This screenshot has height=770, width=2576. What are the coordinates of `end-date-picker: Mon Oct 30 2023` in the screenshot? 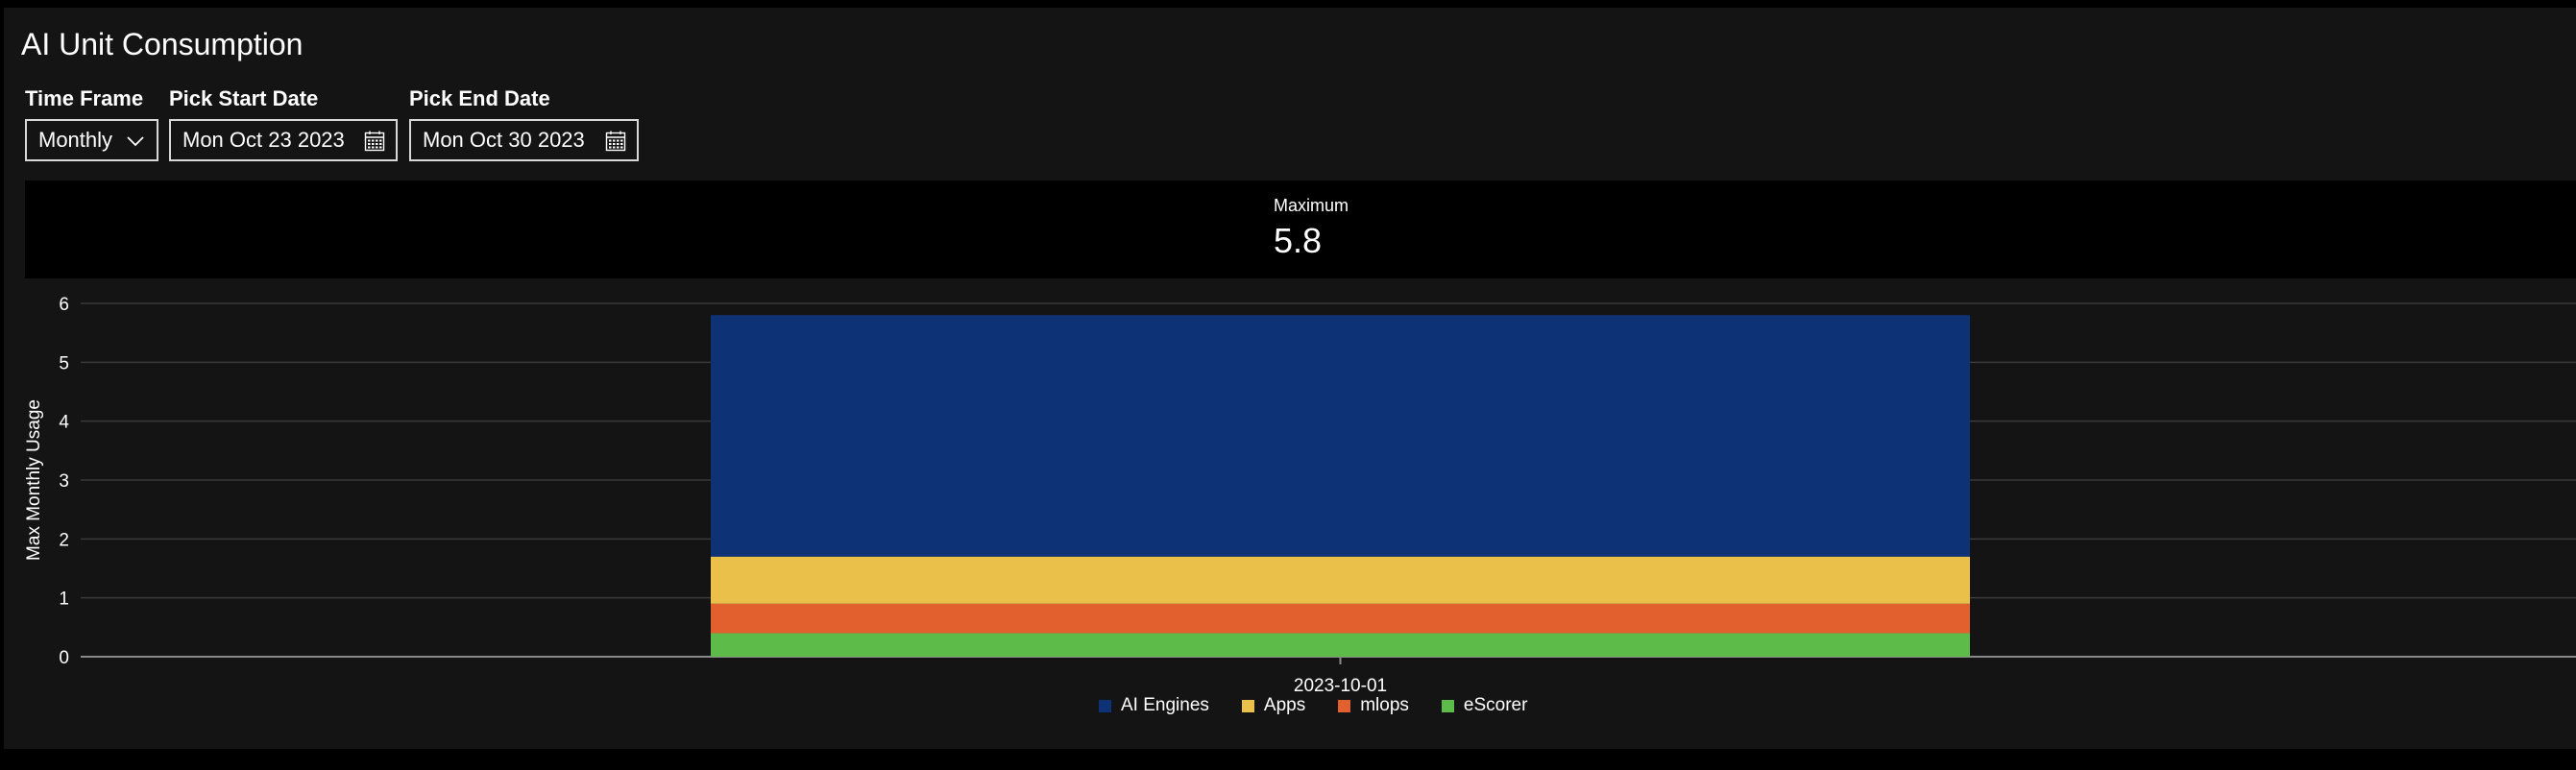 It's located at (524, 140).